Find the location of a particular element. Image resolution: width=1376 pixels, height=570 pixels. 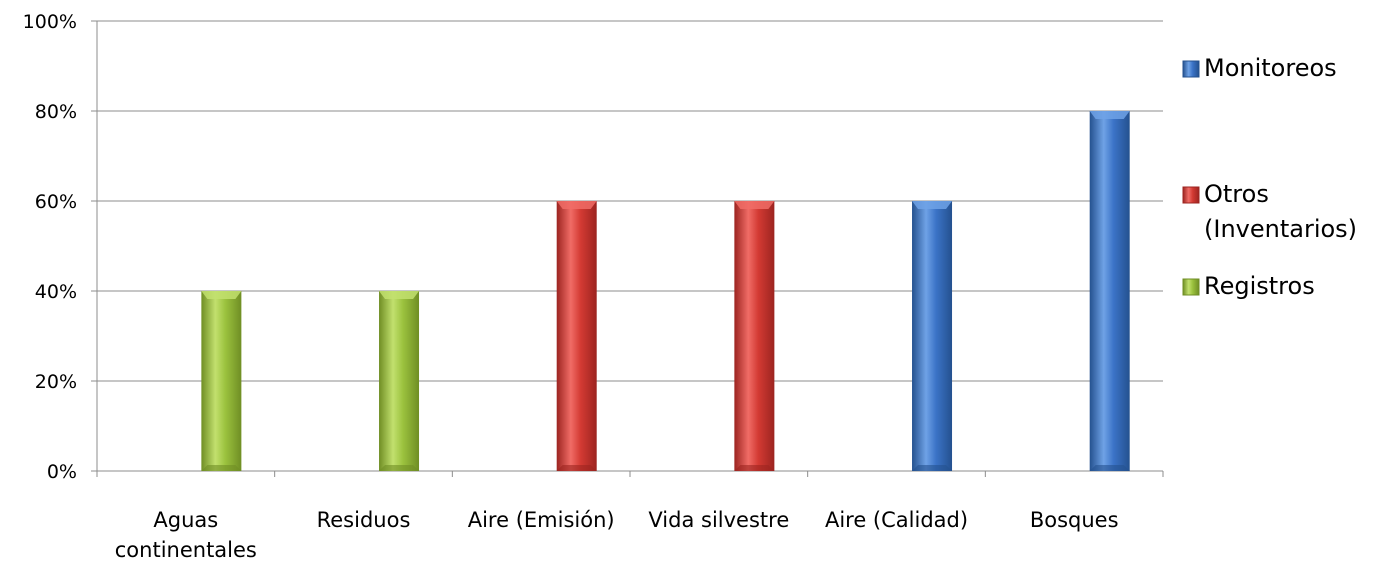

legend-label: Monitoreos is located at coordinates (1270, 68).